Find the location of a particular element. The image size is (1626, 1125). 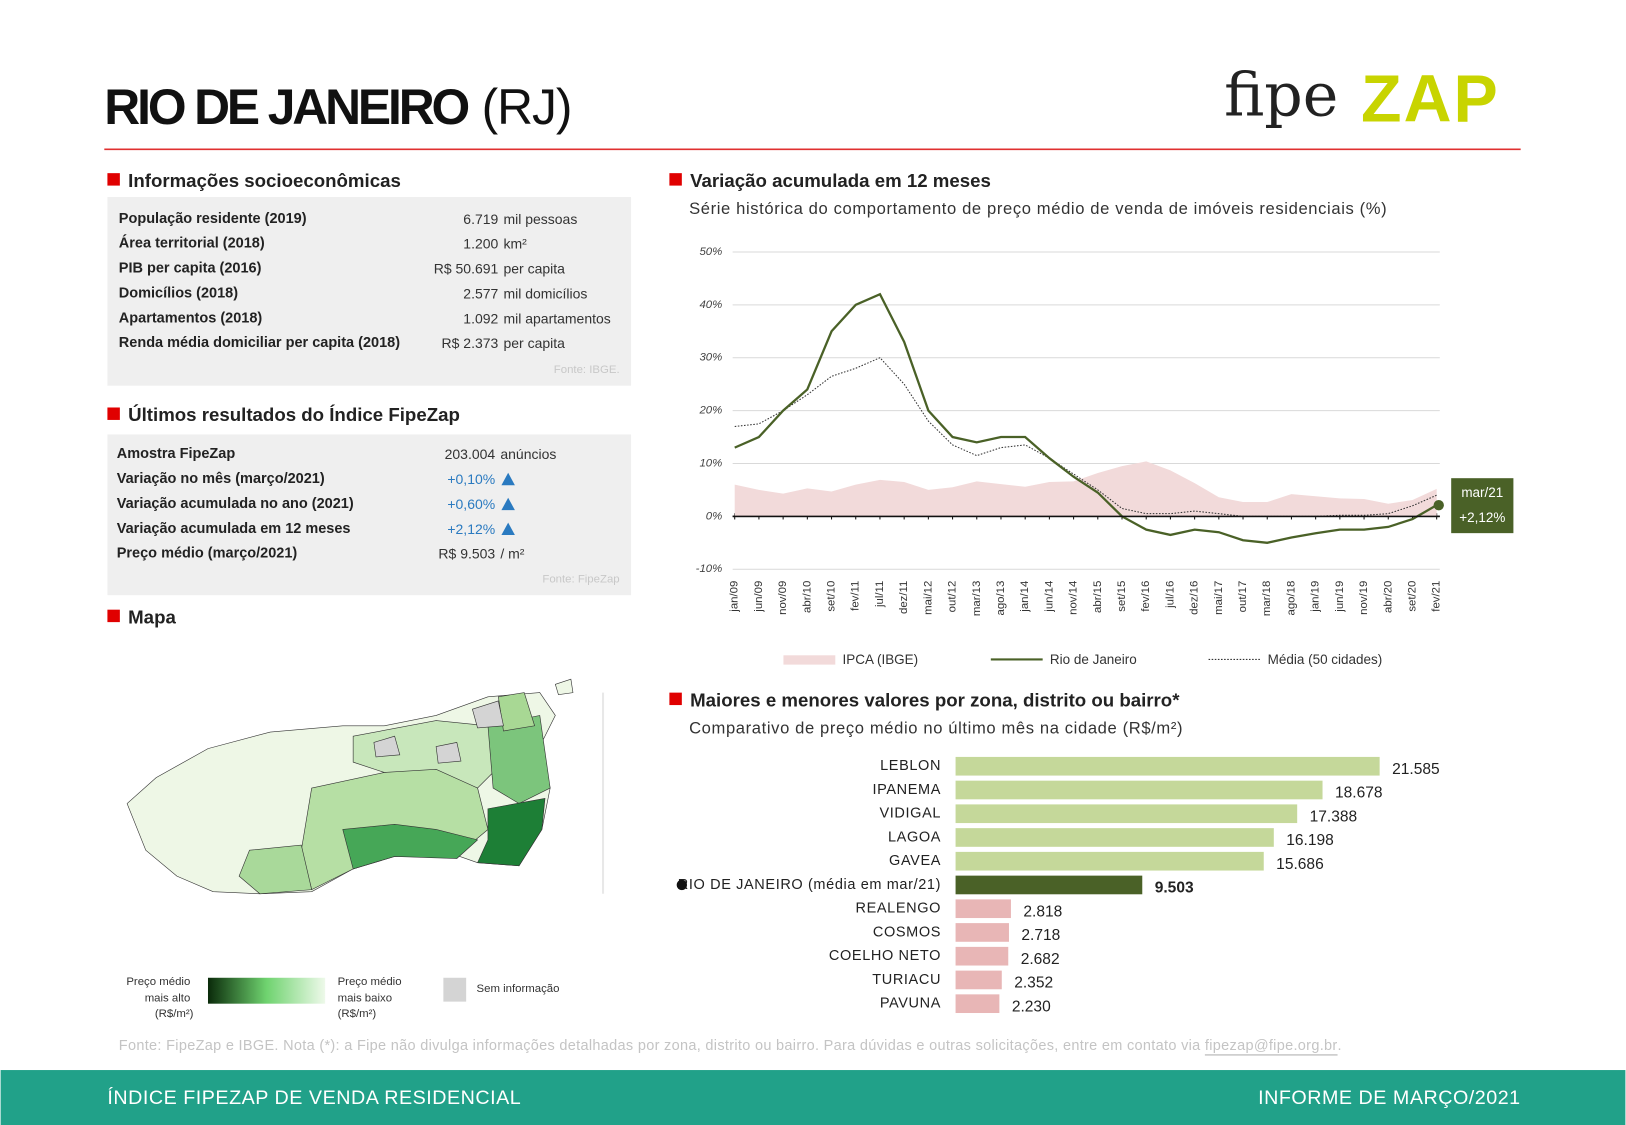

row-unit: mil apartamentos is located at coordinates (556, 318).